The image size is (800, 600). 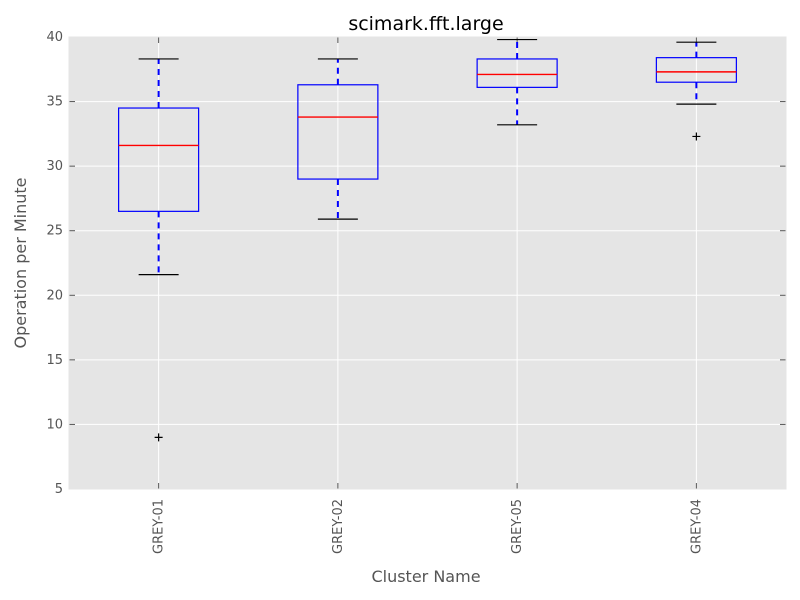 I want to click on y-tick-label: 20, so click(x=54, y=295).